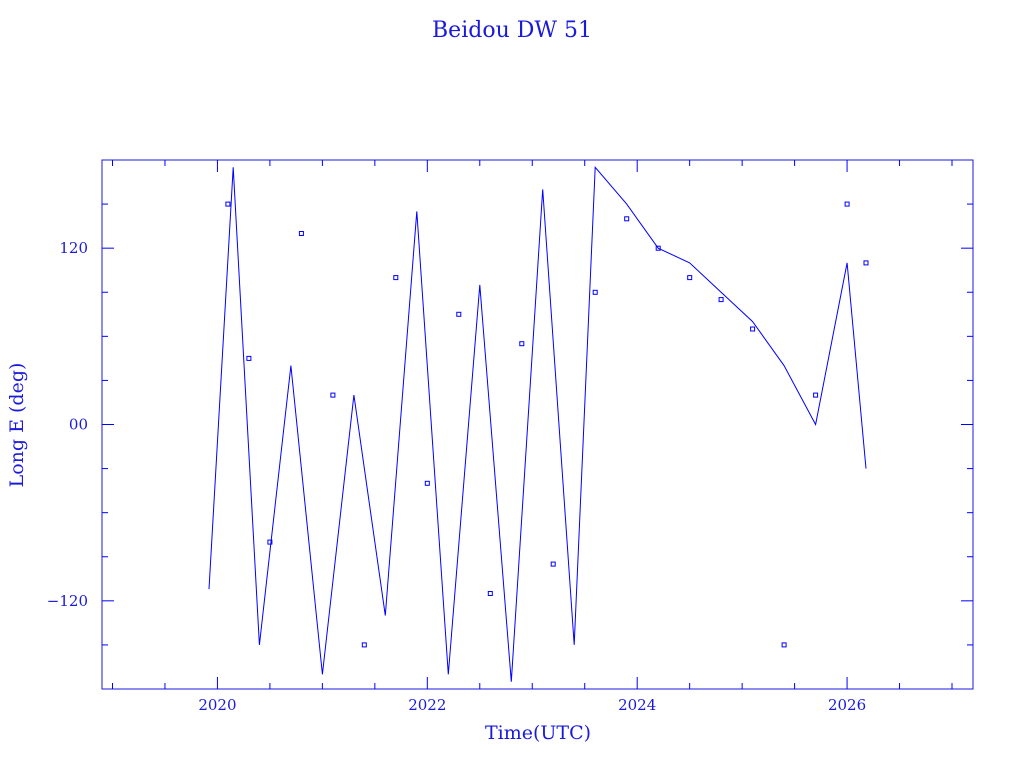 This screenshot has height=768, width=1024. What do you see at coordinates (73, 248) in the screenshot?
I see `y-tick-label: 120` at bounding box center [73, 248].